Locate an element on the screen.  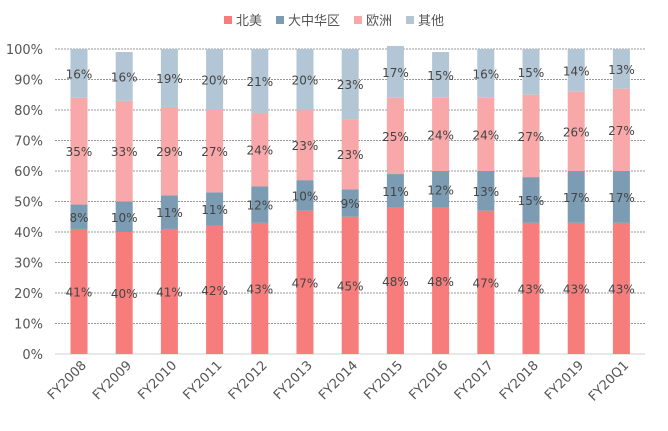
legend-label: 北美 is located at coordinates (248, 21).